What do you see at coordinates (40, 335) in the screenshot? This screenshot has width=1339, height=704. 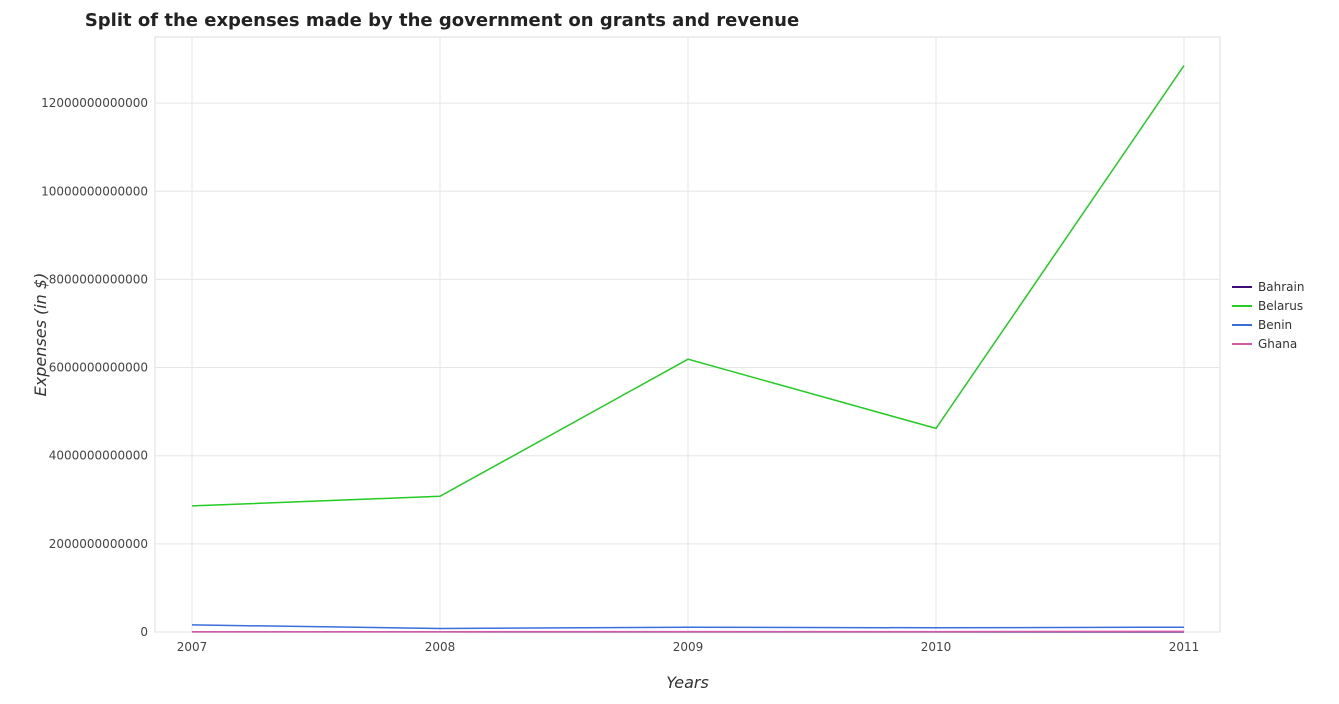 I see `y-axis-label: Expenses (in $)` at bounding box center [40, 335].